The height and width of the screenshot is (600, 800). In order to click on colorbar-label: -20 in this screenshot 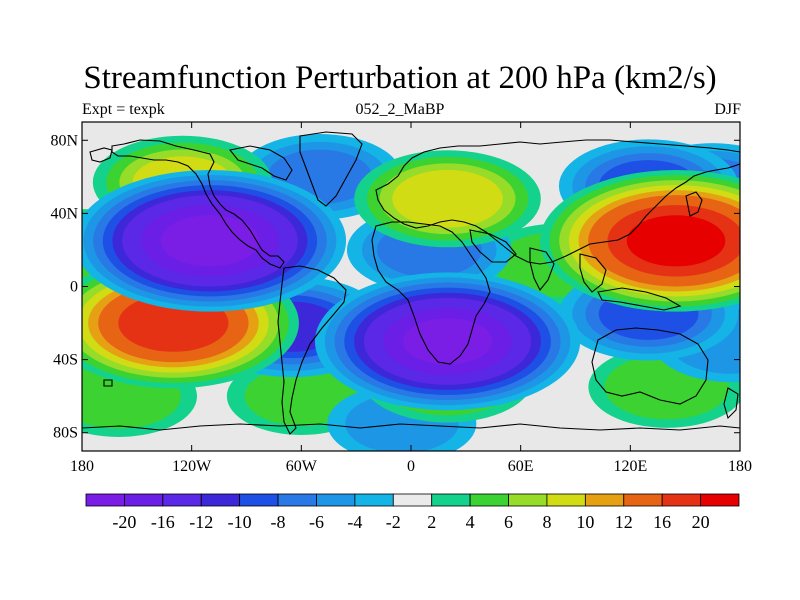, I will do `click(124, 522)`.